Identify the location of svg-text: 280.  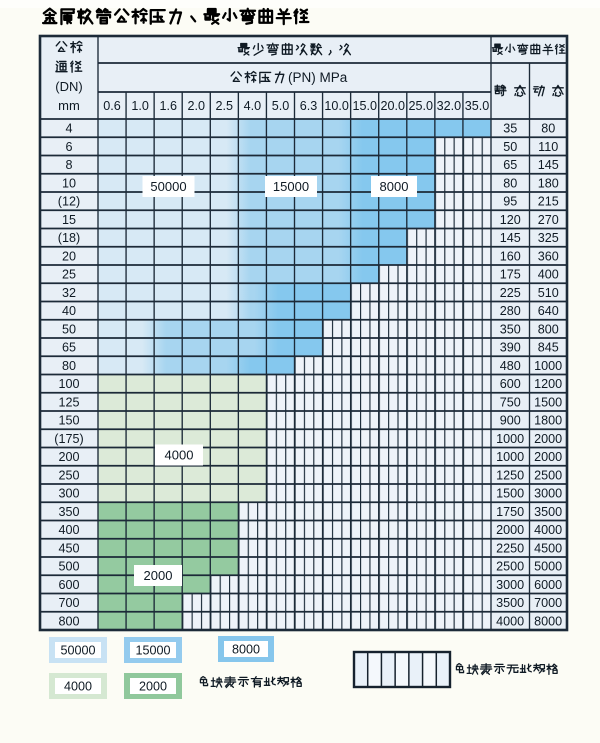
(510, 311).